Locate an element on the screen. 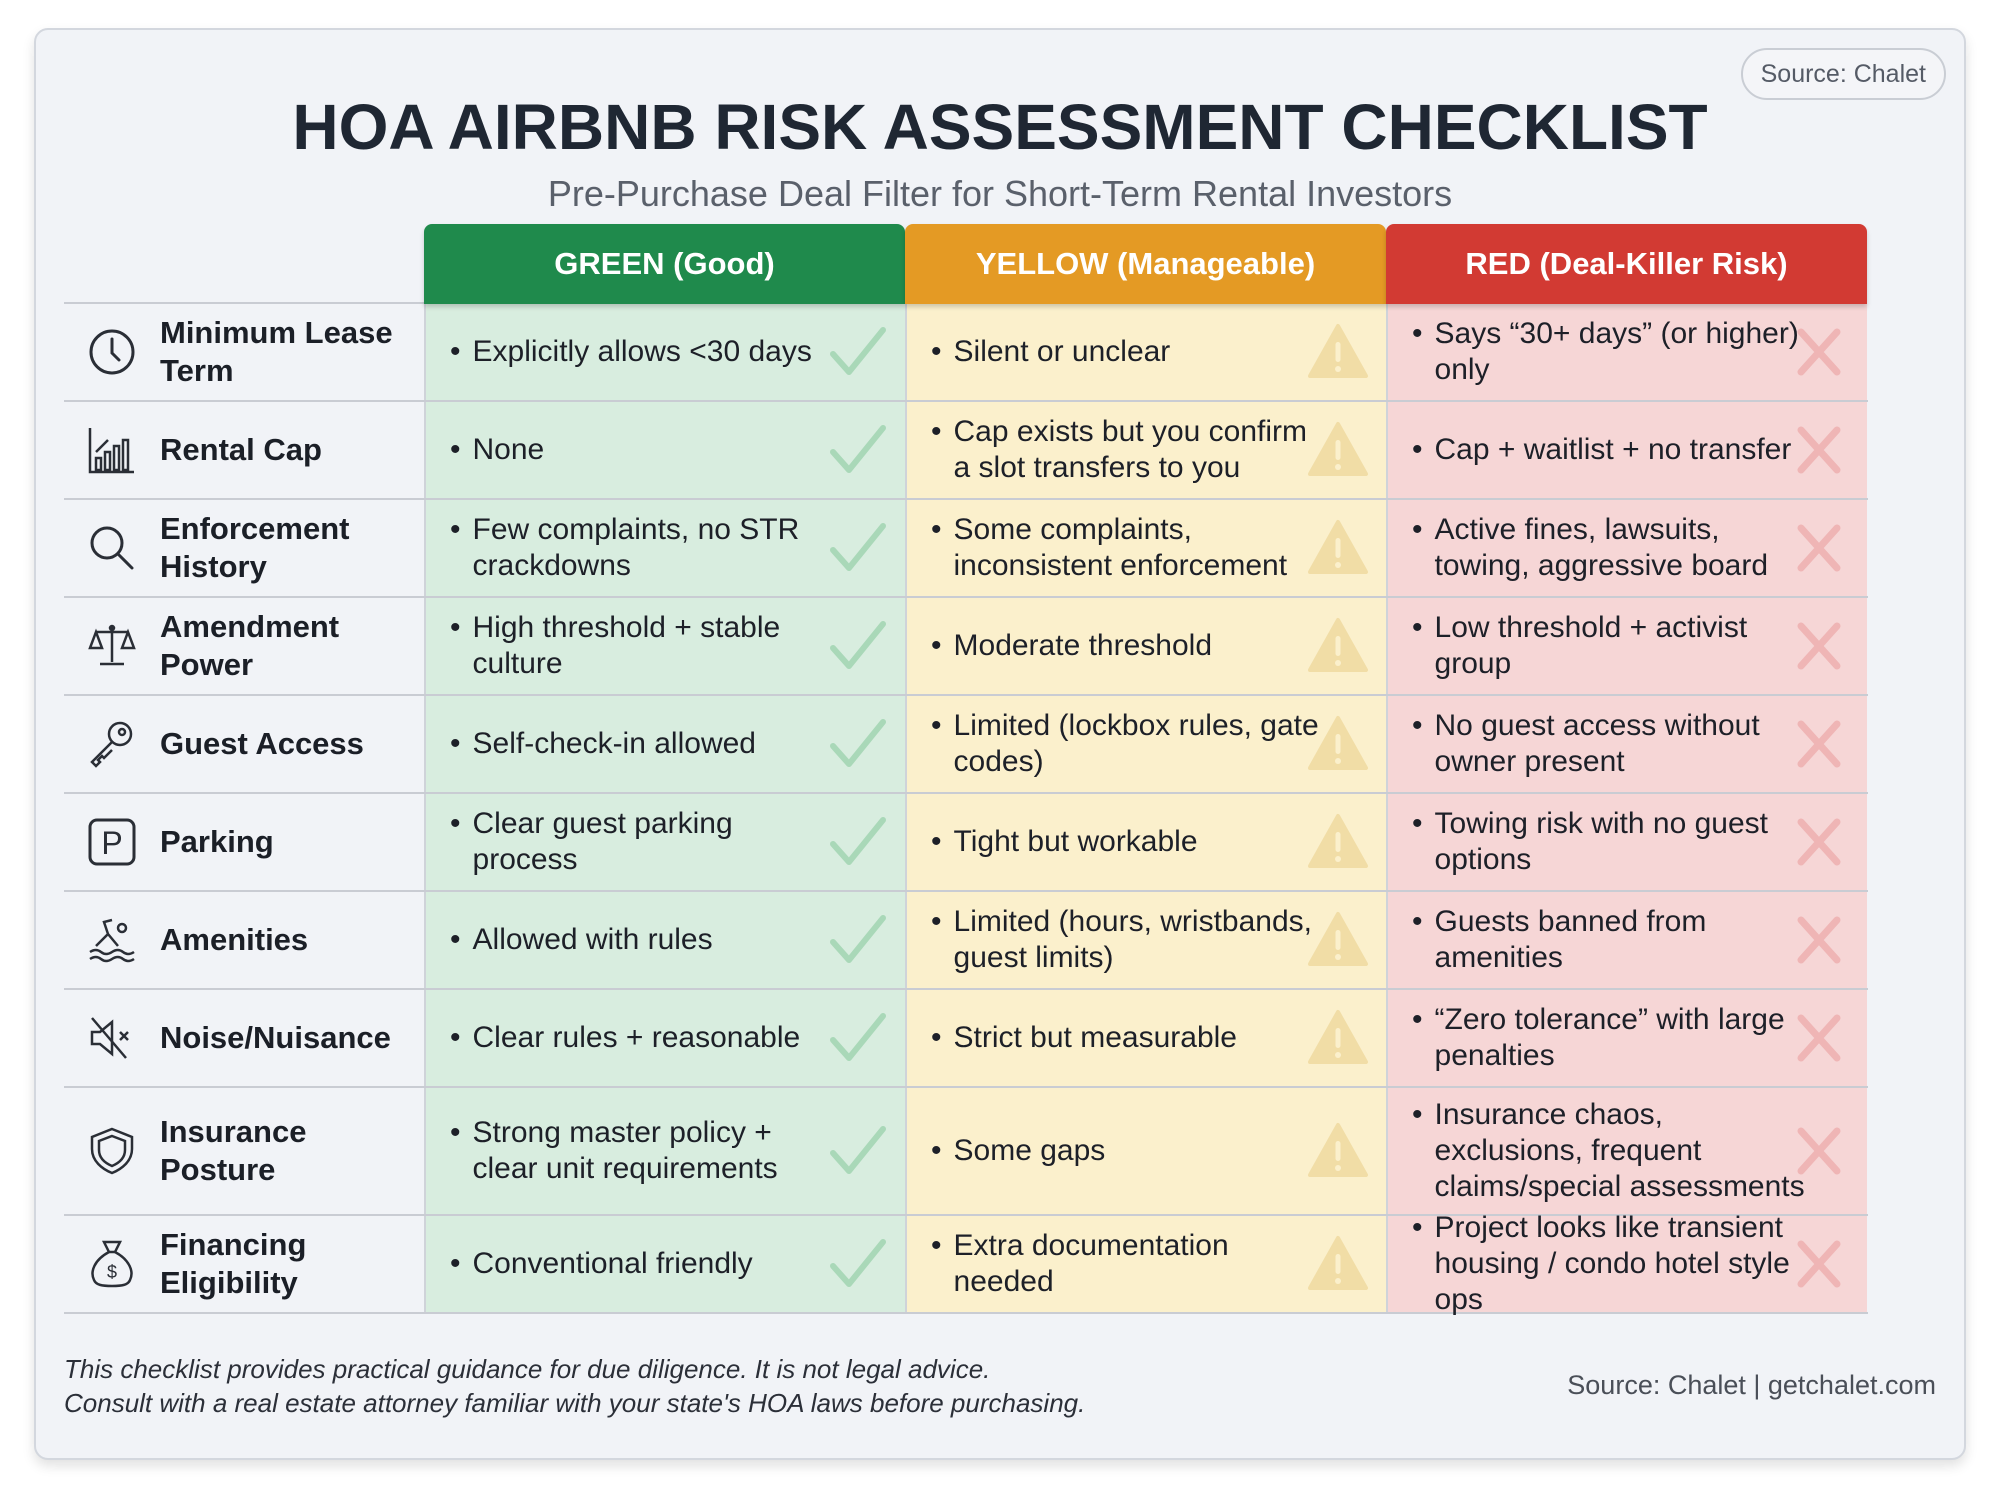 This screenshot has height=1493, width=2000. swimmer-icon is located at coordinates (112, 940).